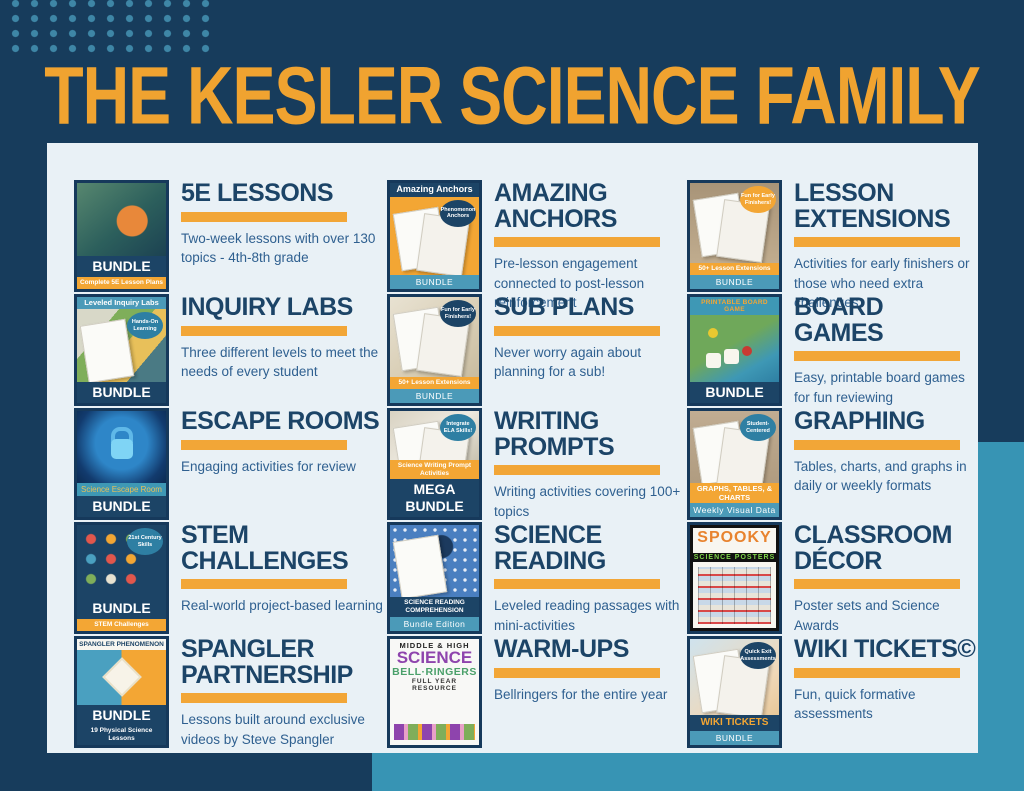 The image size is (1024, 791). I want to click on product-title: LESSON EXTENSIONS, so click(872, 206).